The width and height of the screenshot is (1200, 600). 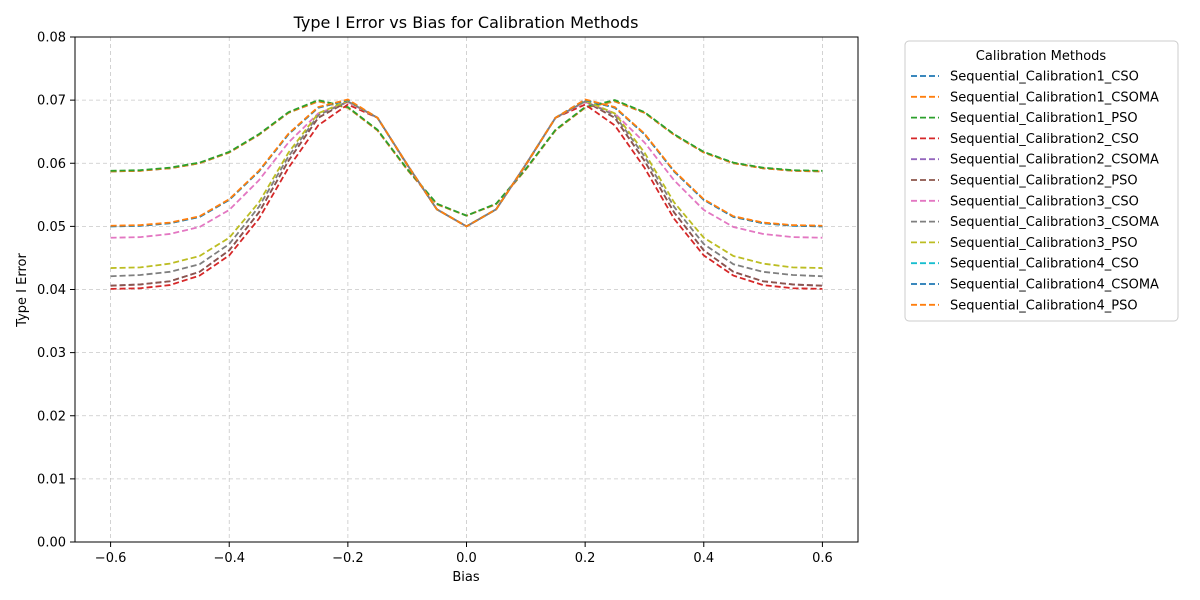 I want to click on y-tick-label: 0.05, so click(x=51, y=227).